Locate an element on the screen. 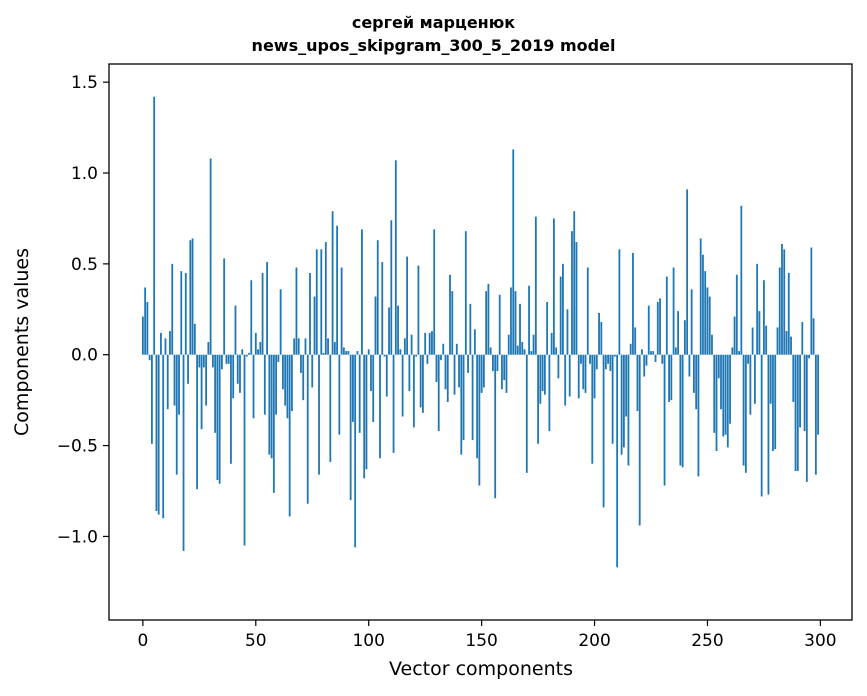 The width and height of the screenshot is (867, 696). x-tick-label: 0 is located at coordinates (142, 641).